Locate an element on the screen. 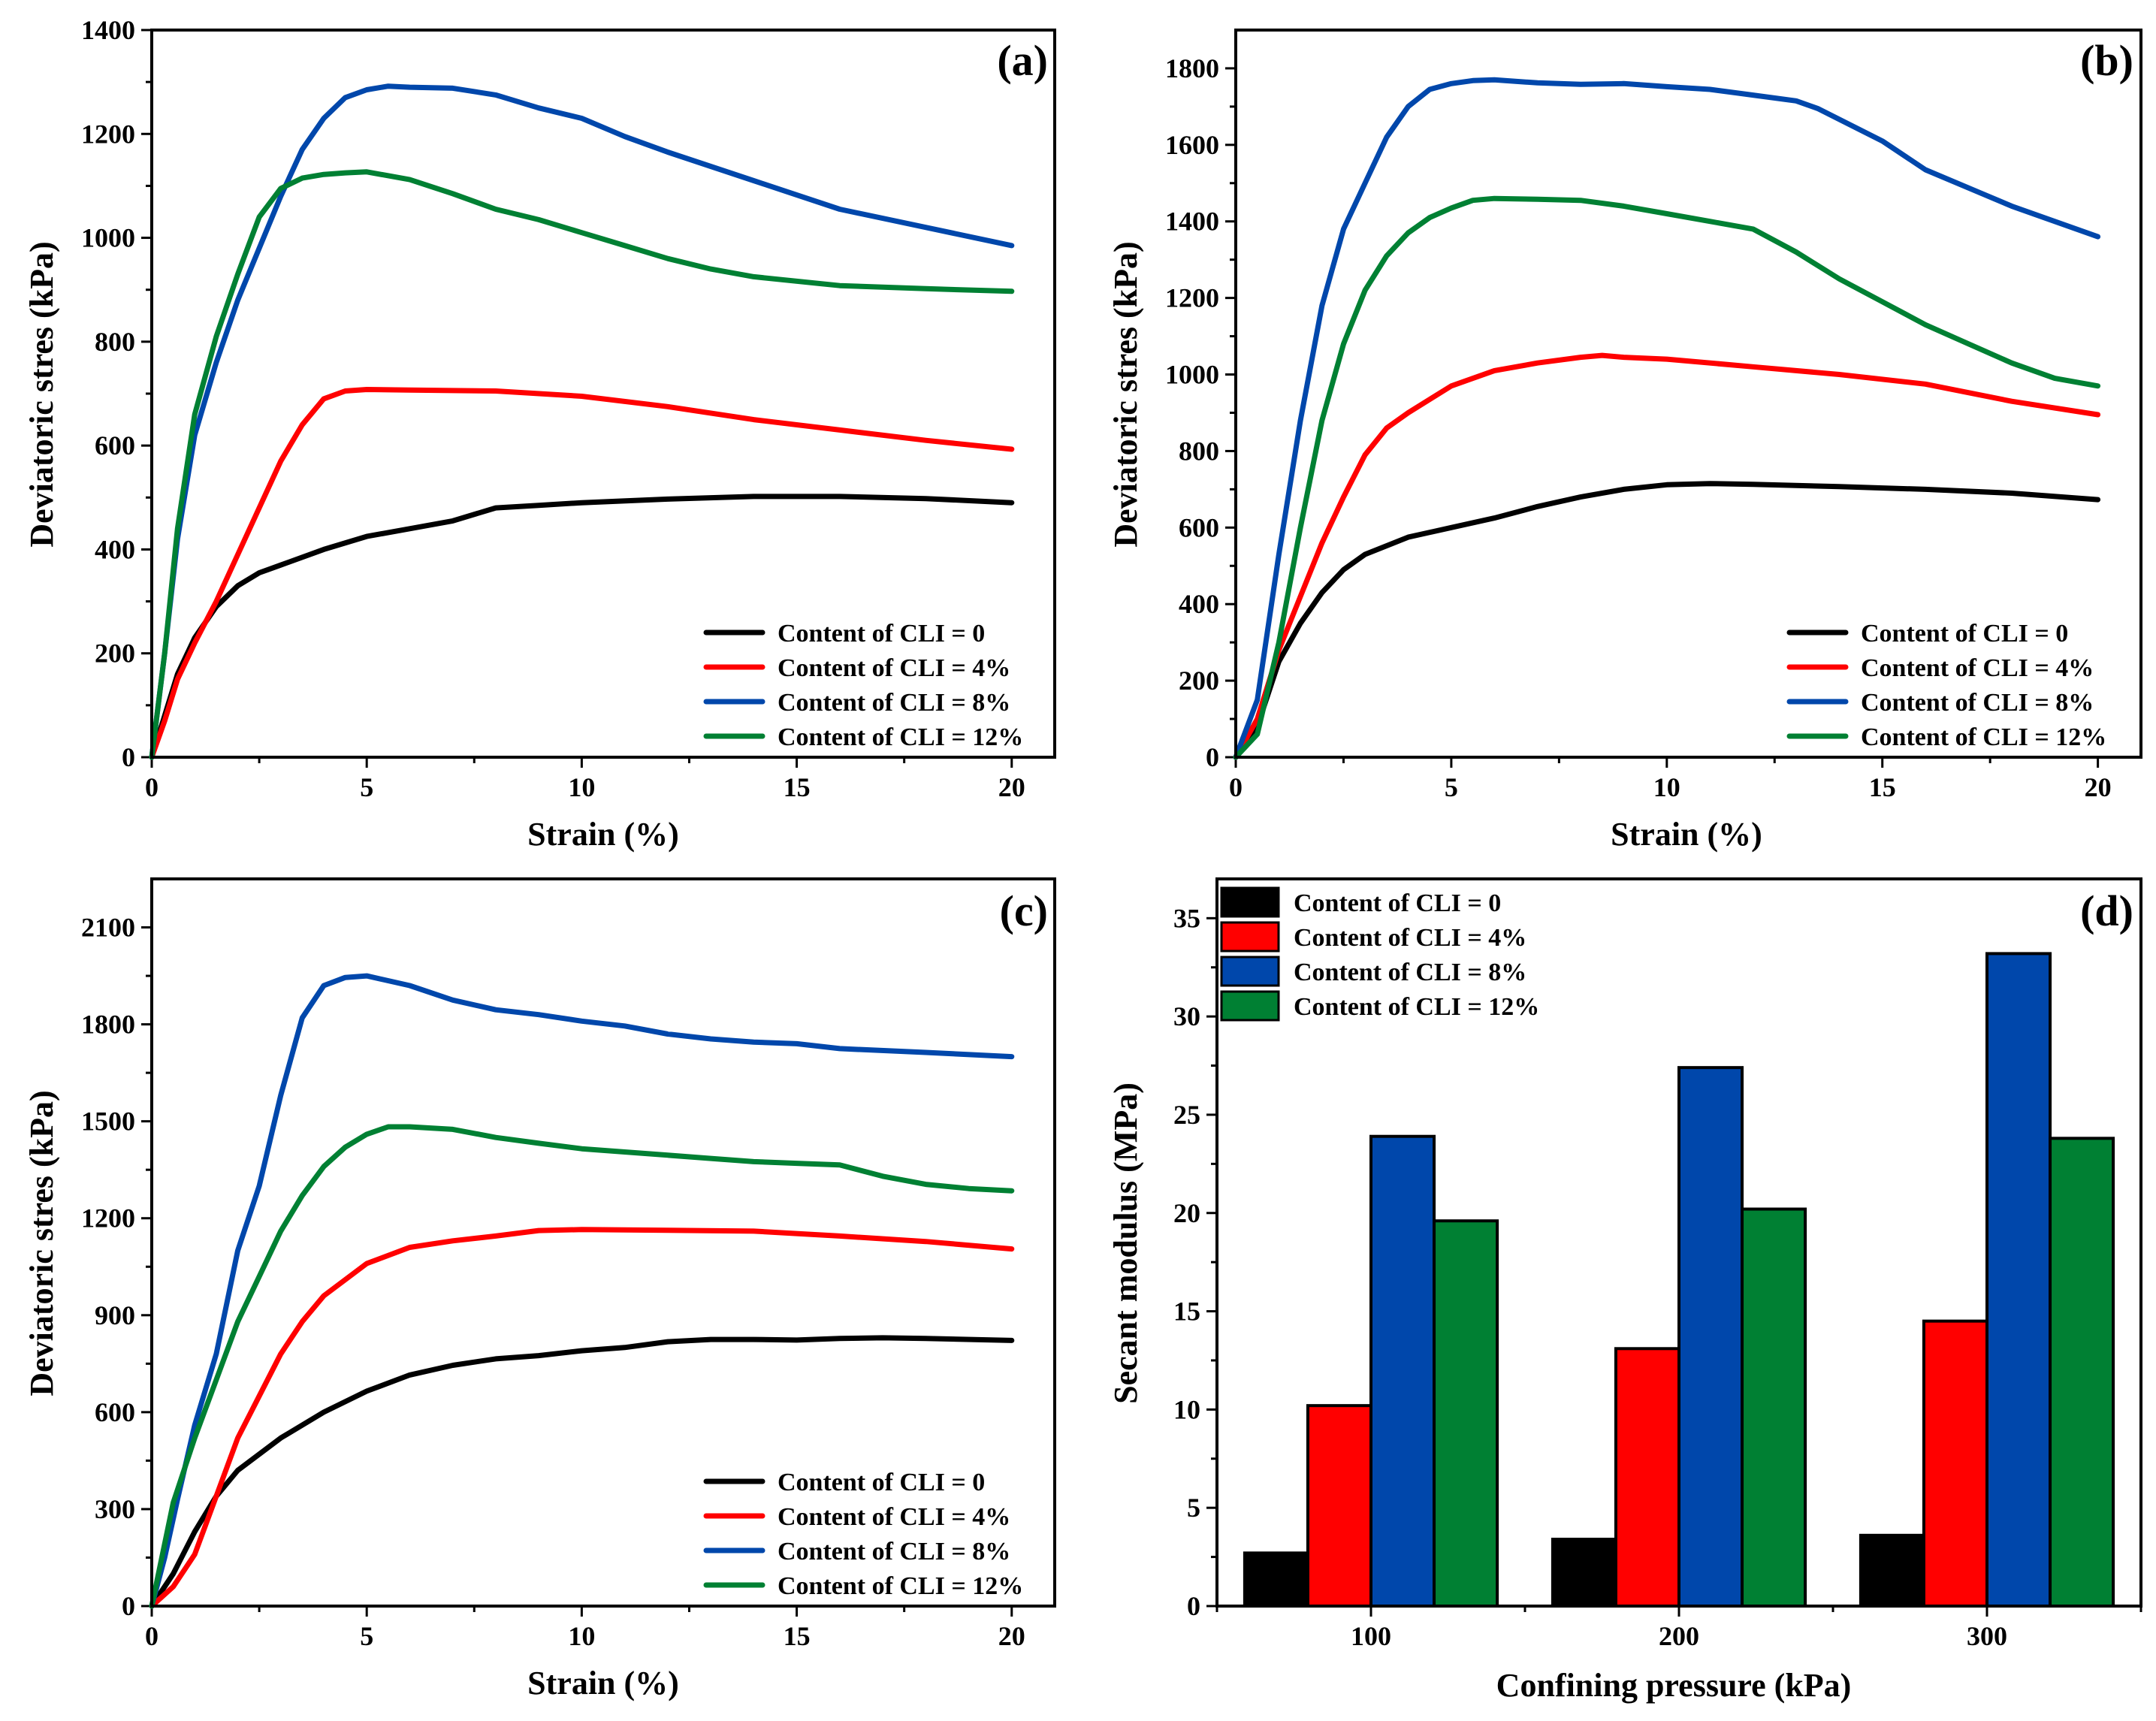 The width and height of the screenshot is (2156, 1721). panel-a-legend-label-1: Content of CLI = 4% is located at coordinates (894, 668).